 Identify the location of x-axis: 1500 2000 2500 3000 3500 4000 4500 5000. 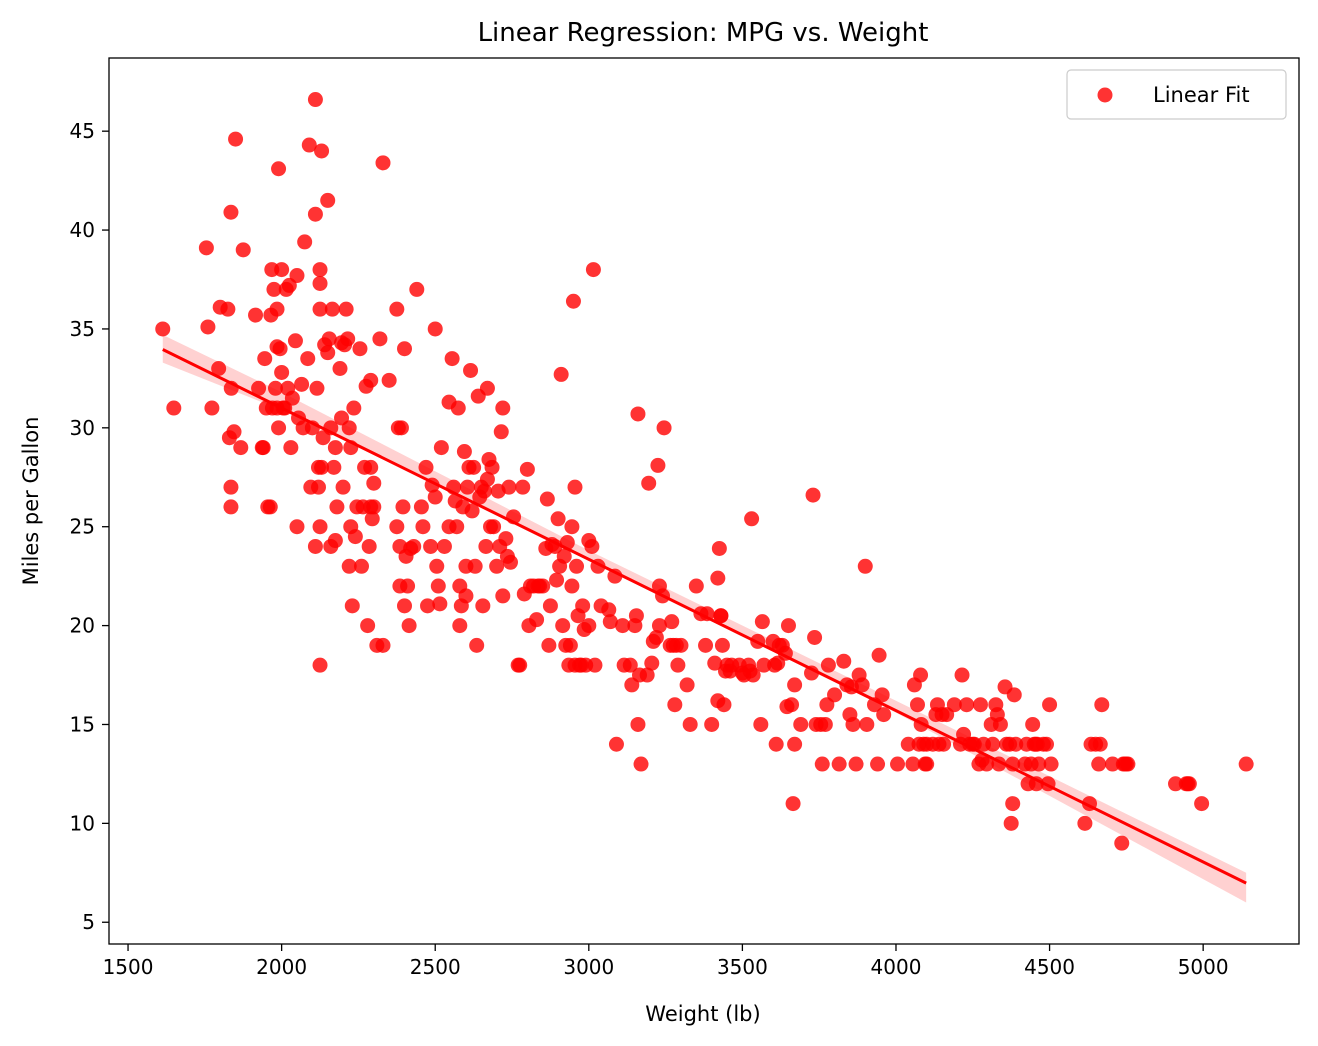
(666, 961).